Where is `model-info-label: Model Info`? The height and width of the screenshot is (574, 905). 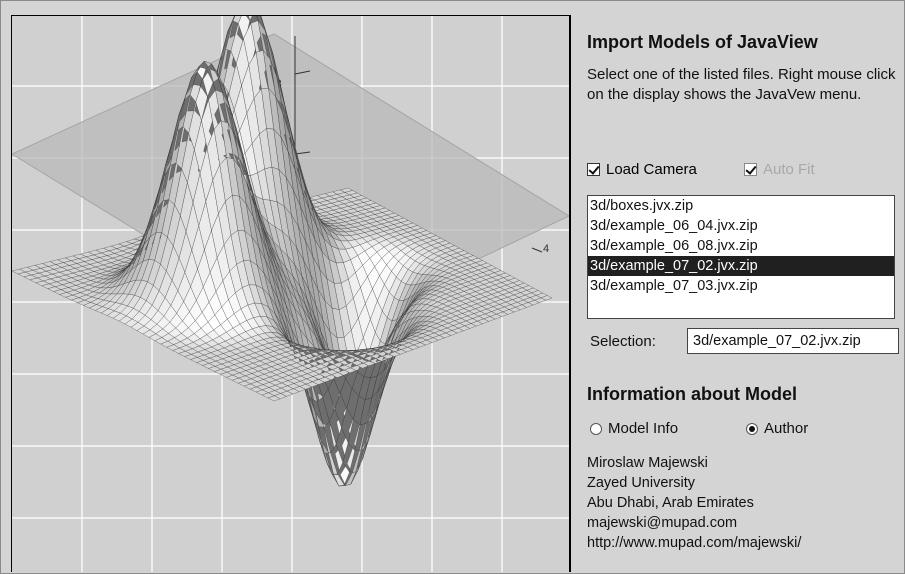
model-info-label: Model Info is located at coordinates (643, 428).